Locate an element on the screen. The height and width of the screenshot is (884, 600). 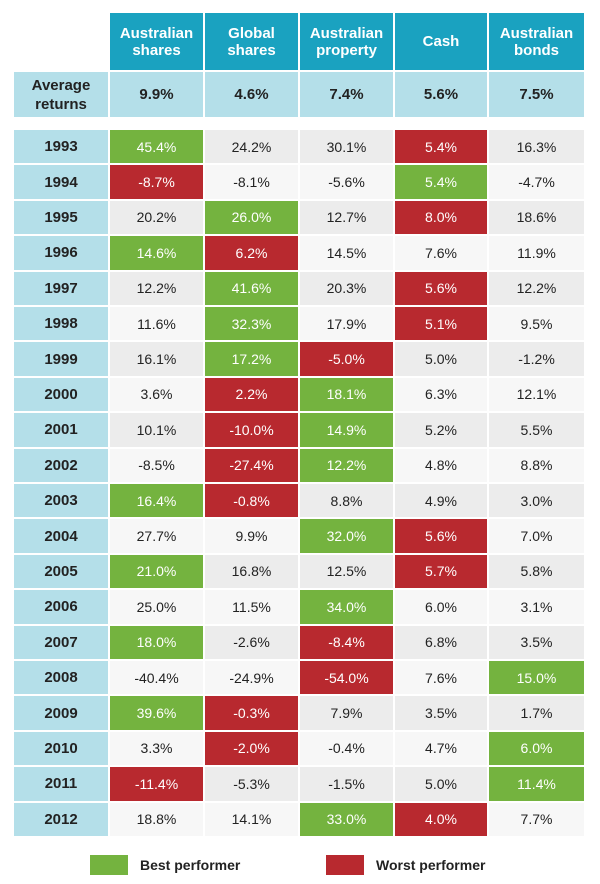
cell: 3.6% is located at coordinates (156, 394).